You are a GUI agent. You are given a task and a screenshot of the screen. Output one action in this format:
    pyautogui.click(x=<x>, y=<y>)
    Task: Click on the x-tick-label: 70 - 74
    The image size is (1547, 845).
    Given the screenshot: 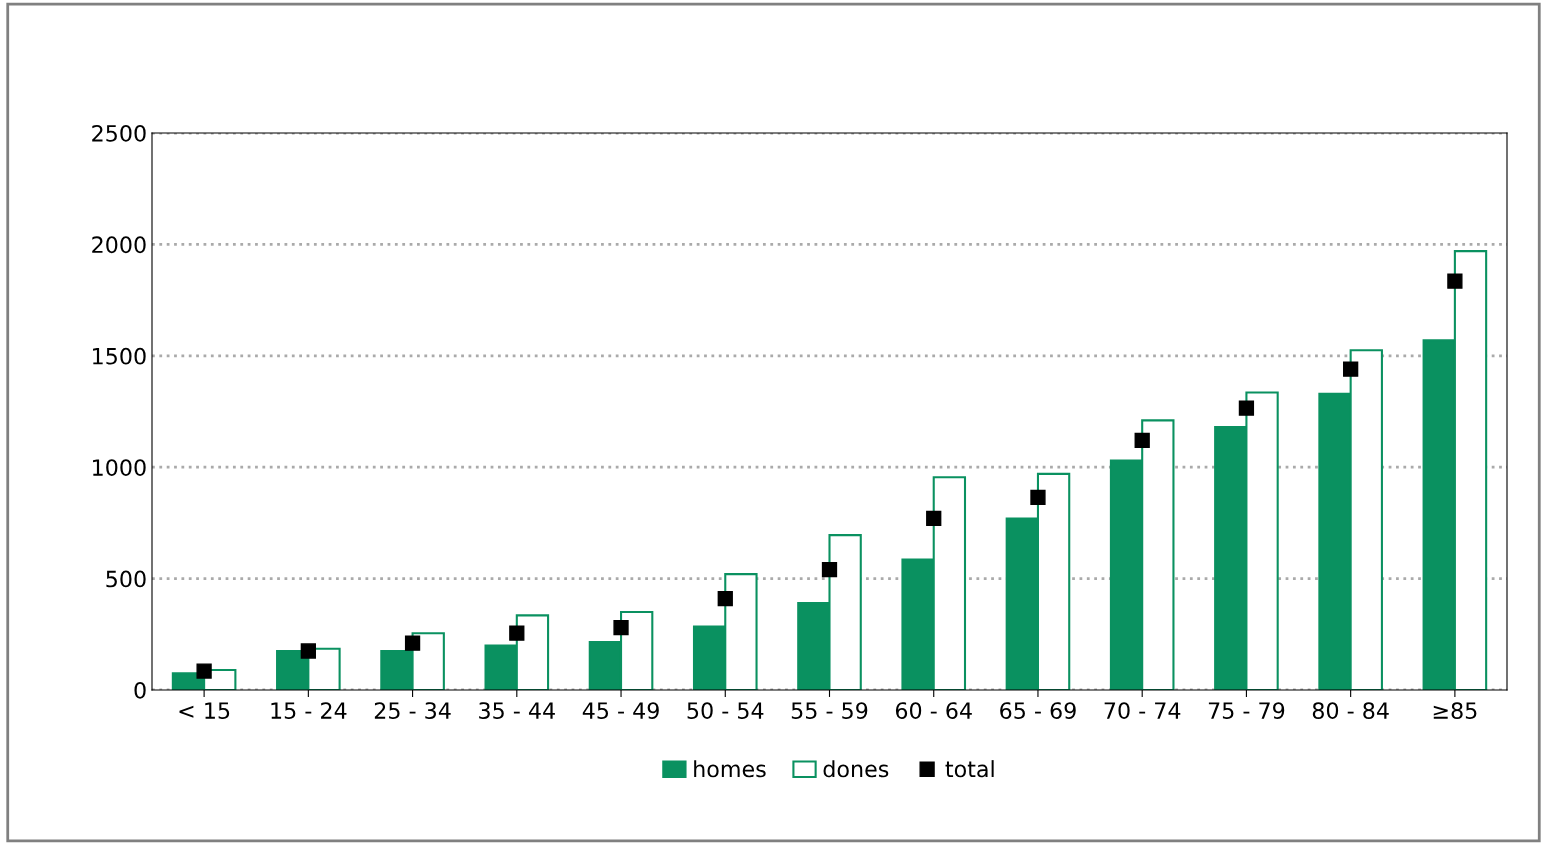 What is the action you would take?
    pyautogui.click(x=1142, y=711)
    